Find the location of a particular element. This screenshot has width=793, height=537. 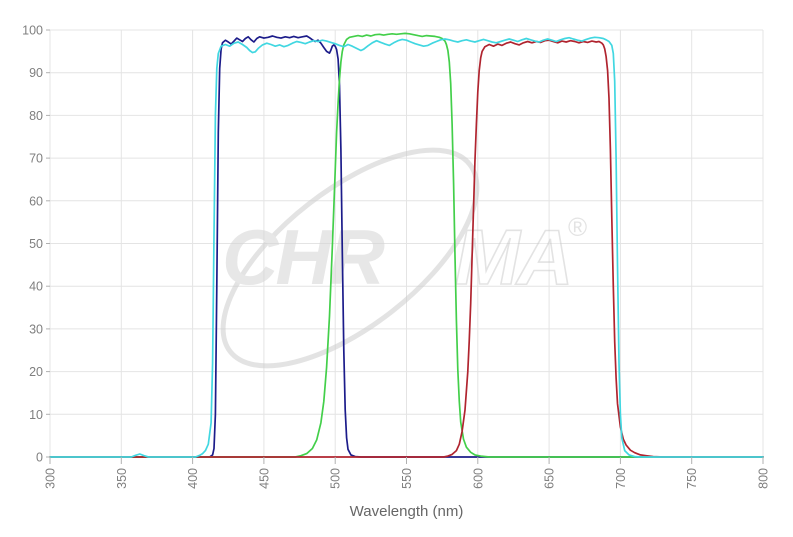

x-tick-label: 600 is located at coordinates (478, 478).